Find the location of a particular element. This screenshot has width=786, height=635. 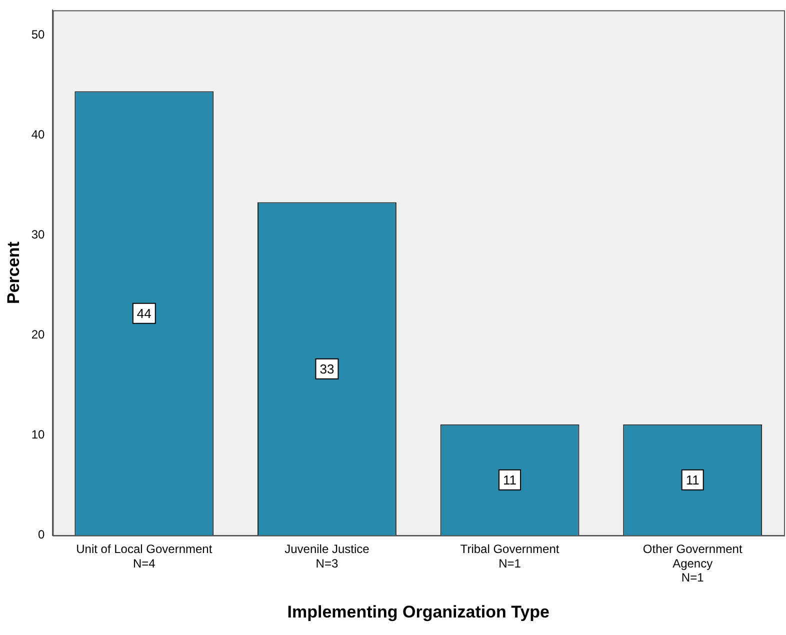

x-tick-label: Unit of Local Government N=4 is located at coordinates (144, 556).